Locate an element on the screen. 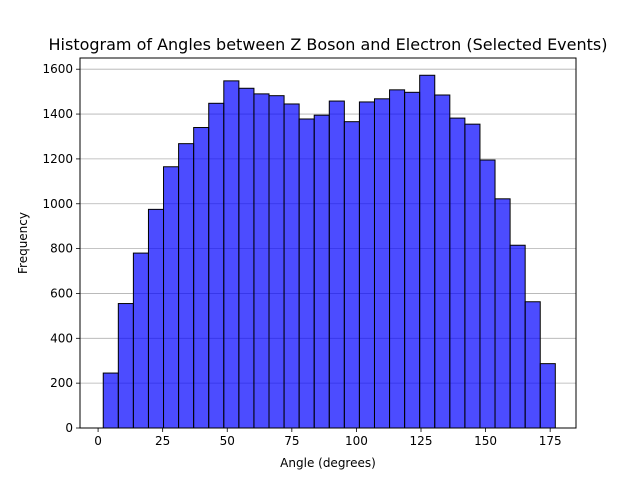 The width and height of the screenshot is (640, 484). x-axis-ticks: 0 25 50 75 100 125 150 175 is located at coordinates (328, 438).